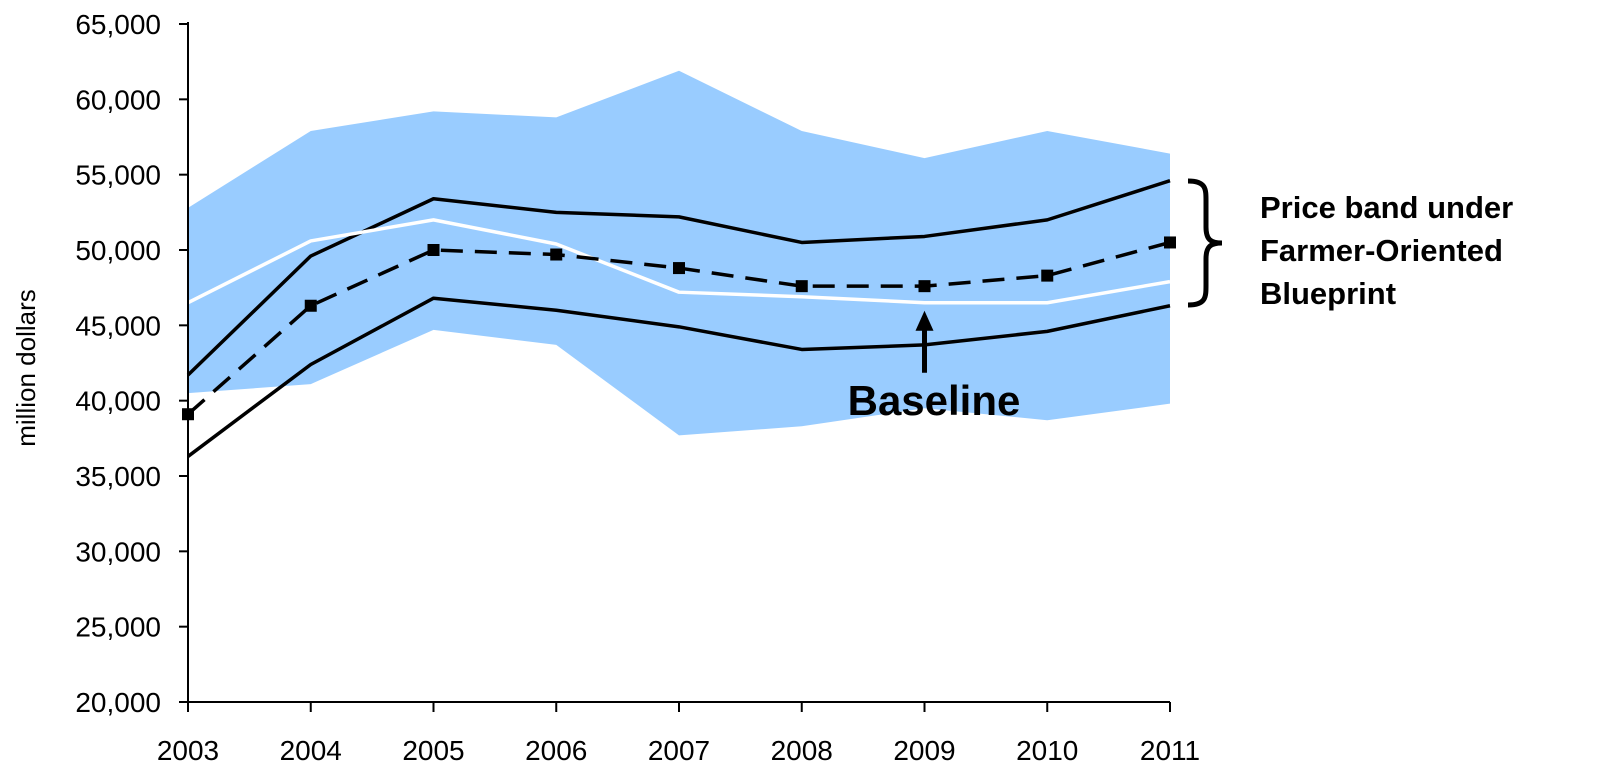 The height and width of the screenshot is (783, 1603). Describe the element at coordinates (679, 268) in the screenshot. I see `series-point-dashed-markers-2007` at that location.